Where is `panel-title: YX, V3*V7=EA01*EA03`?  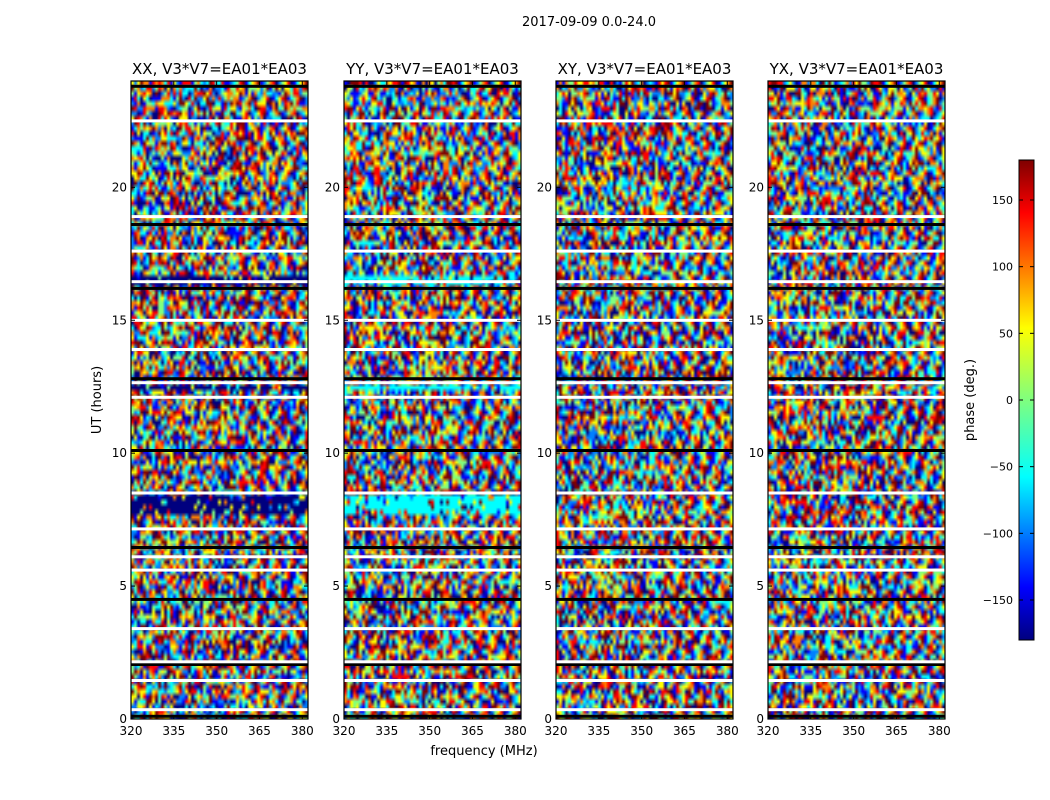
panel-title: YX, V3*V7=EA01*EA03 is located at coordinates (856, 69).